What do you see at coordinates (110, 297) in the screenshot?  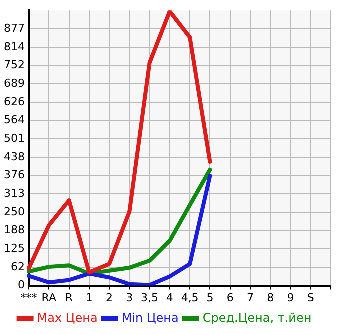 I see `x-tick-label: 2` at bounding box center [110, 297].